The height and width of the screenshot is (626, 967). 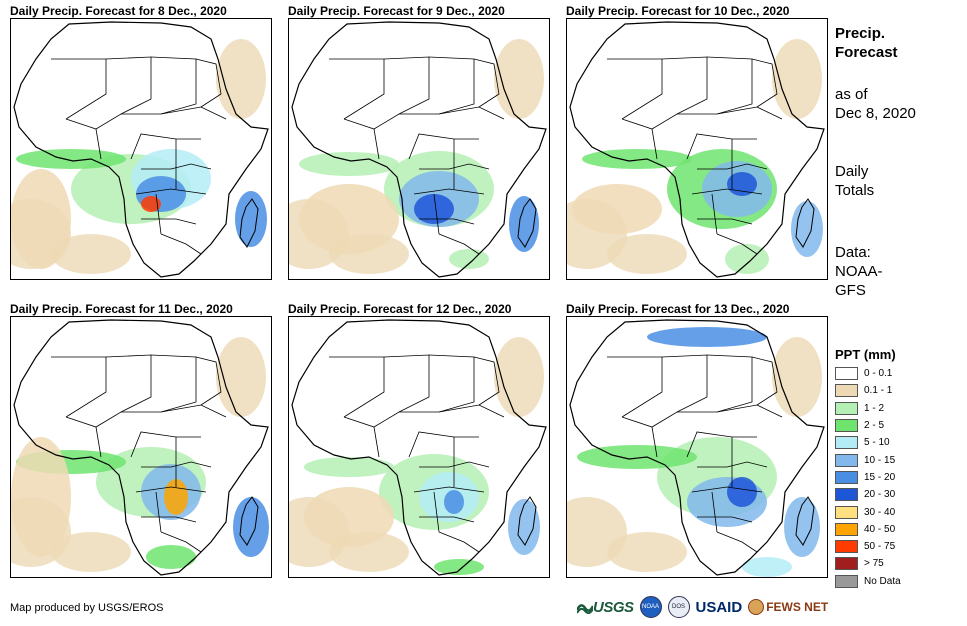 I want to click on forecast-panel-6: Daily Precip. Forecast for 13 Dec., 2020, so click(x=697, y=440).